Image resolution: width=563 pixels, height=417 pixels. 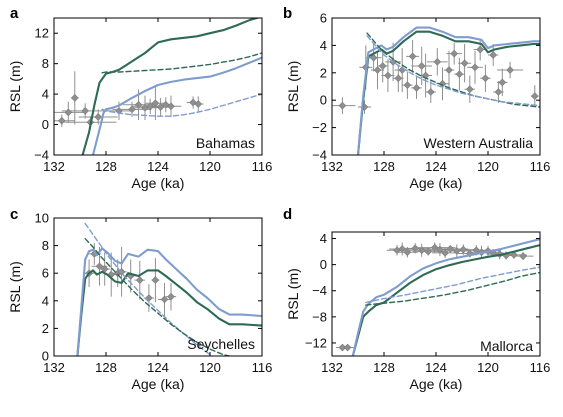 What do you see at coordinates (506, 346) in the screenshot?
I see `site-name: Mallorca` at bounding box center [506, 346].